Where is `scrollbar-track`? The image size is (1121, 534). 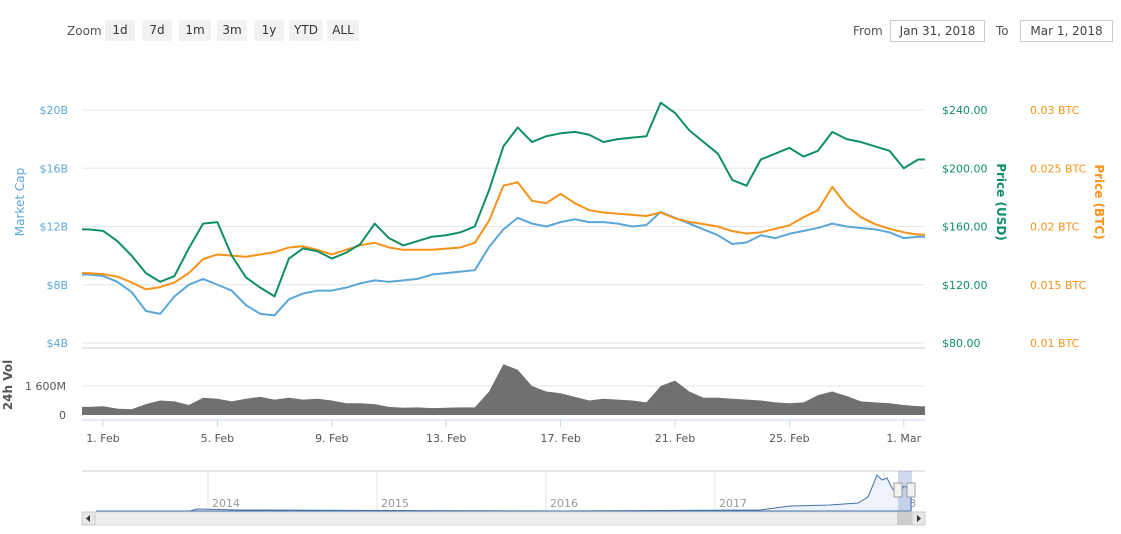 scrollbar-track is located at coordinates (503, 518).